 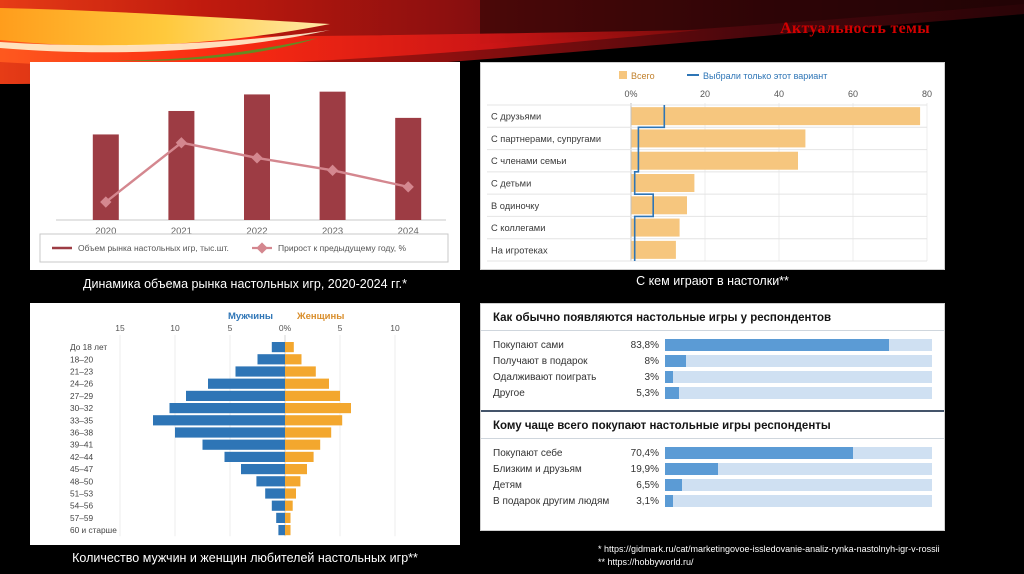 I want to click on row-value: 5,3%, so click(x=647, y=393).